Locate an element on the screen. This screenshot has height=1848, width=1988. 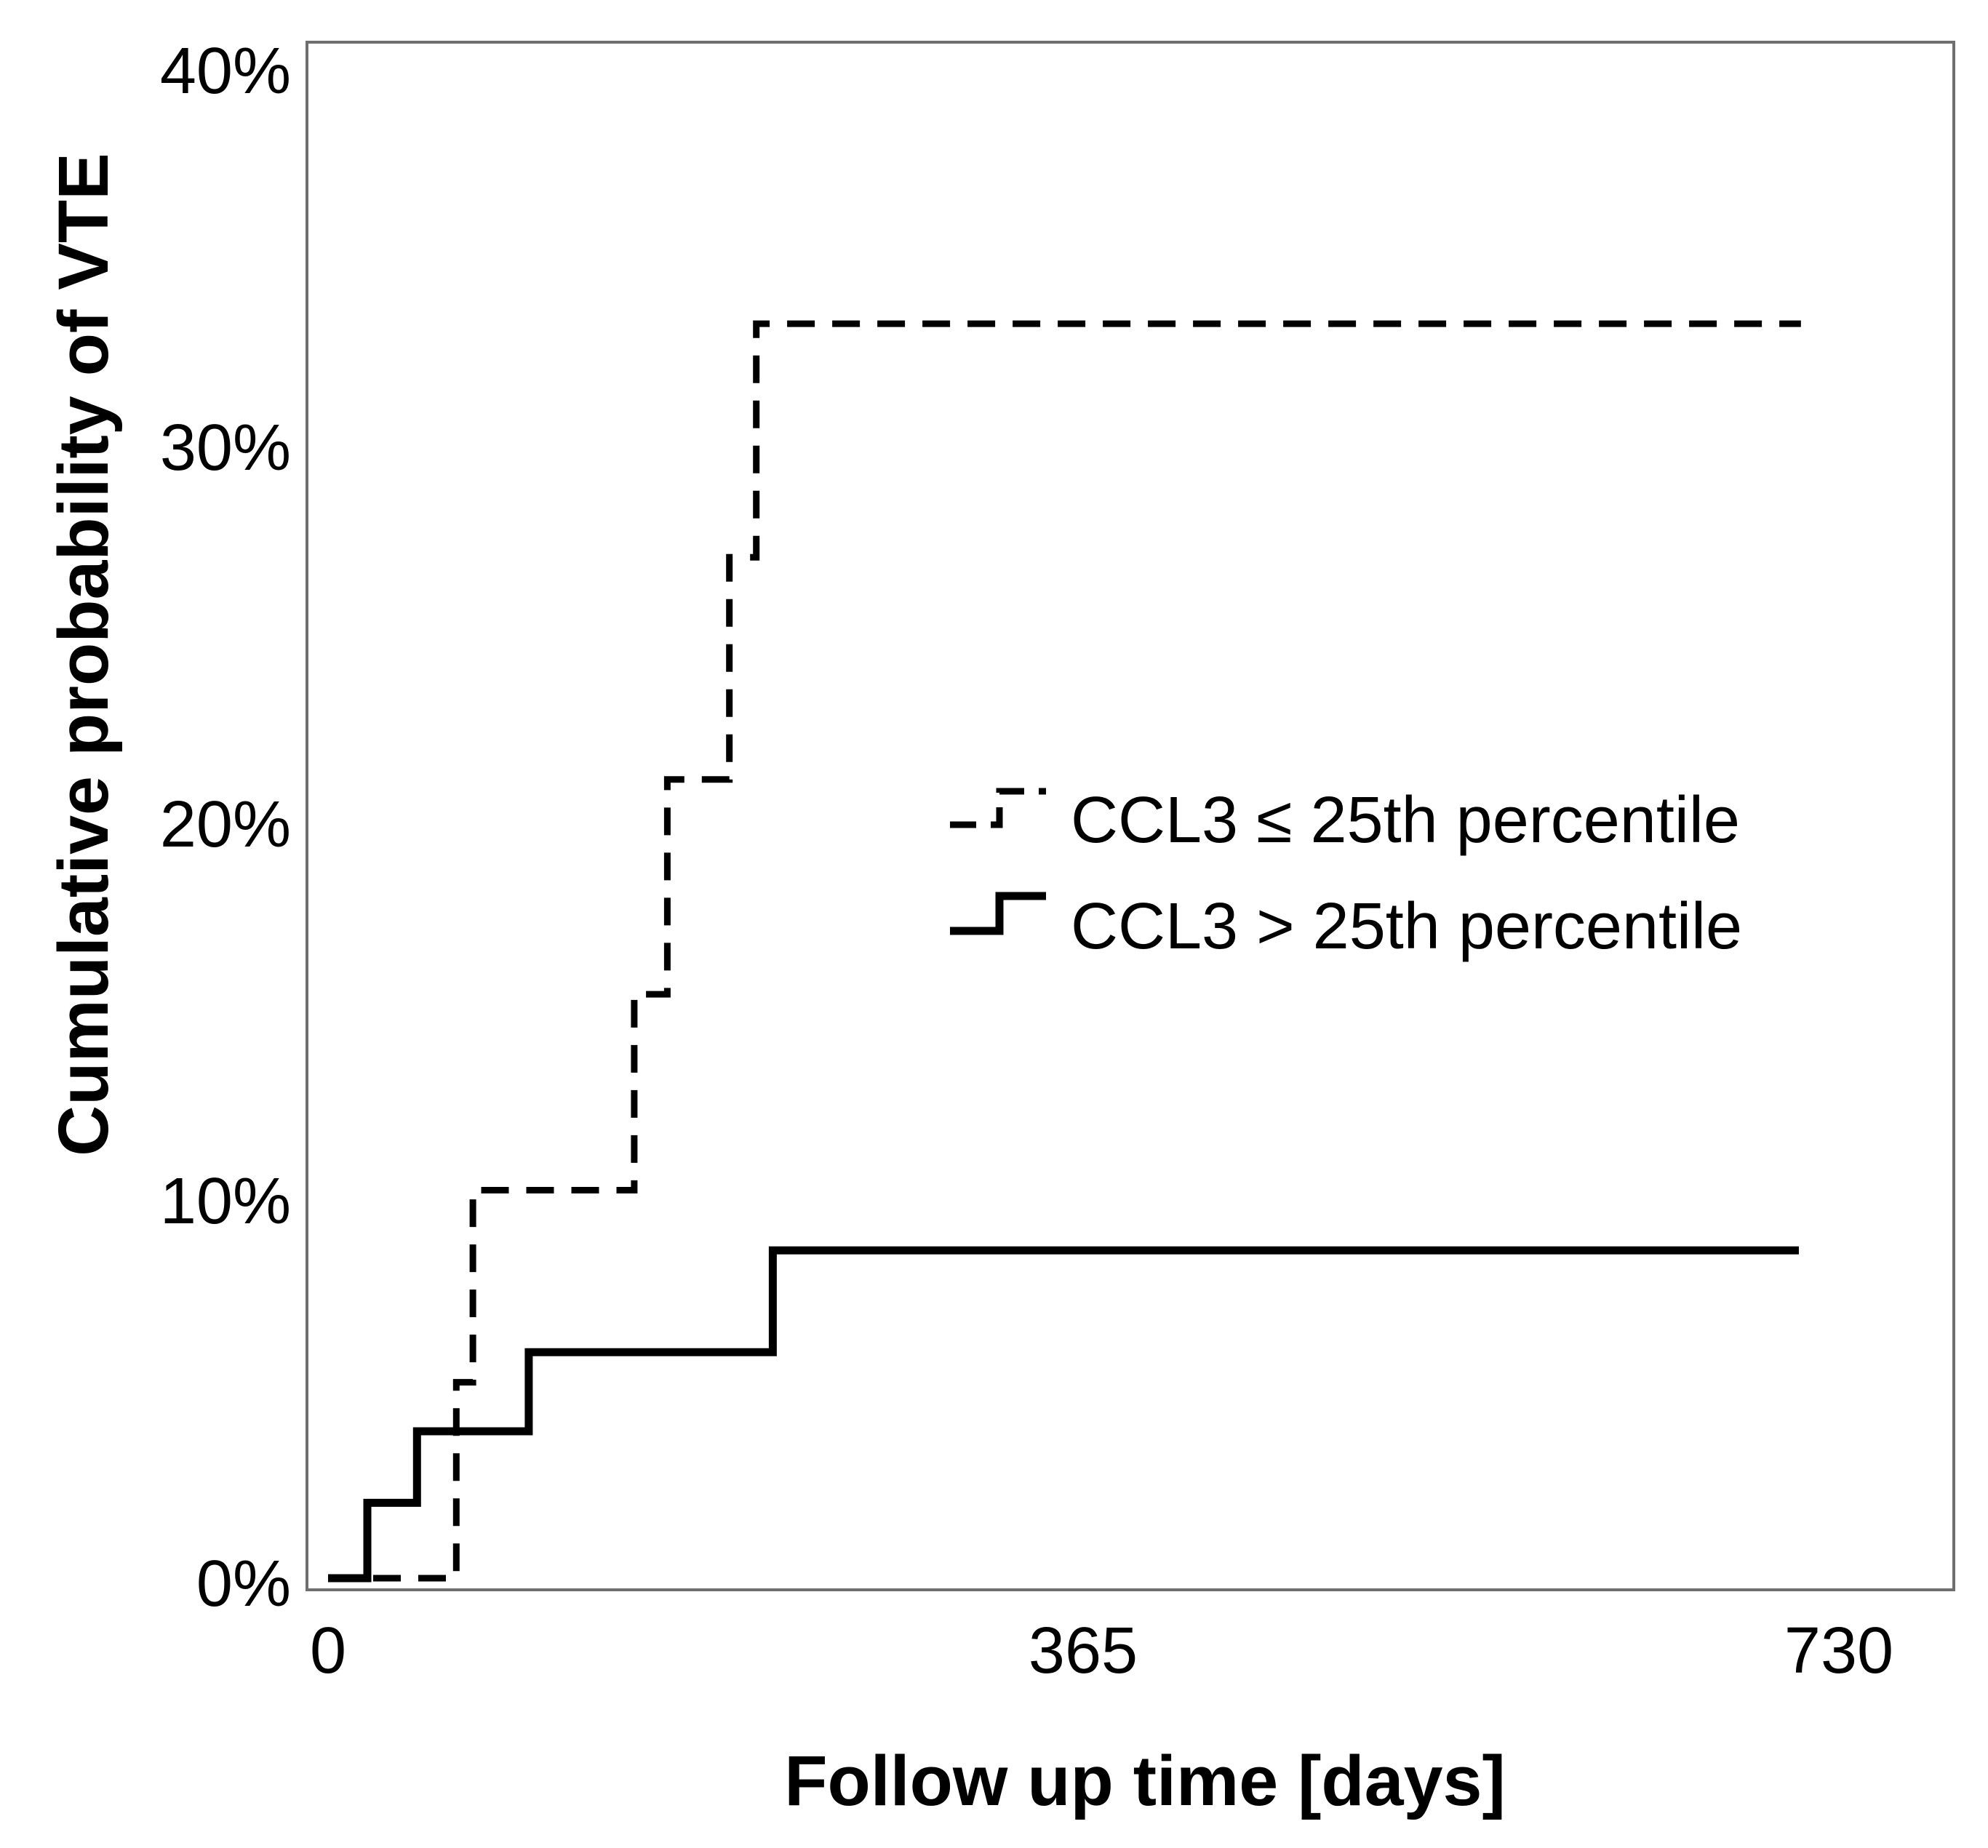
series-line-ccl3-gt-25th is located at coordinates (1063, 1414).